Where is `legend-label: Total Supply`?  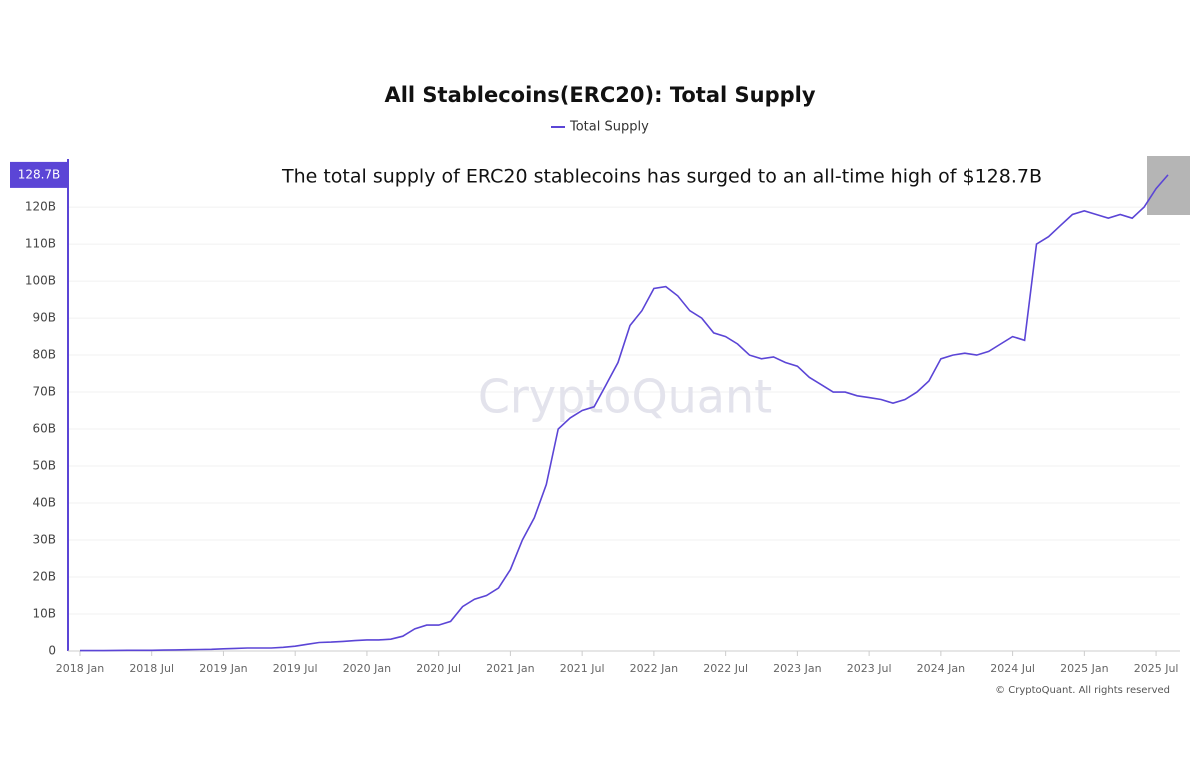
legend-label: Total Supply is located at coordinates (609, 127).